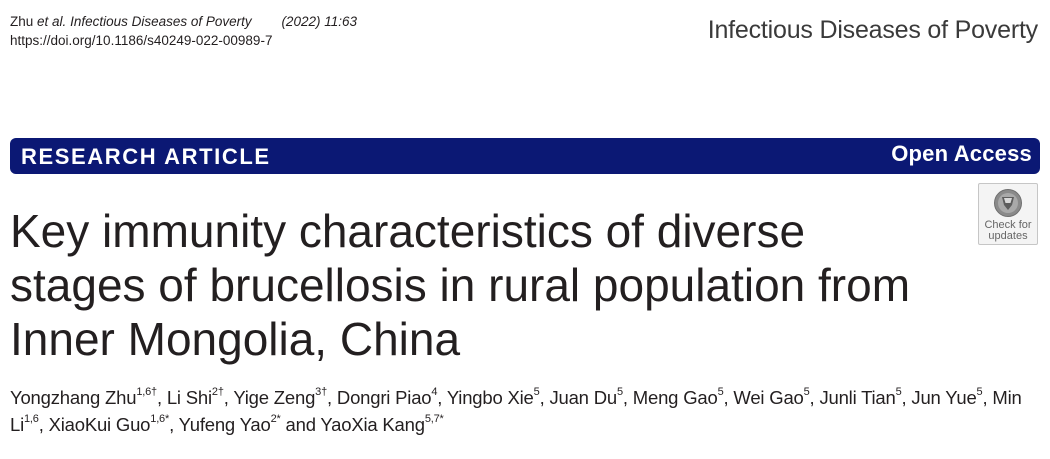 The image size is (1050, 459). Describe the element at coordinates (73, 397) in the screenshot. I see `author-name: Yongzhang Zhu` at that location.